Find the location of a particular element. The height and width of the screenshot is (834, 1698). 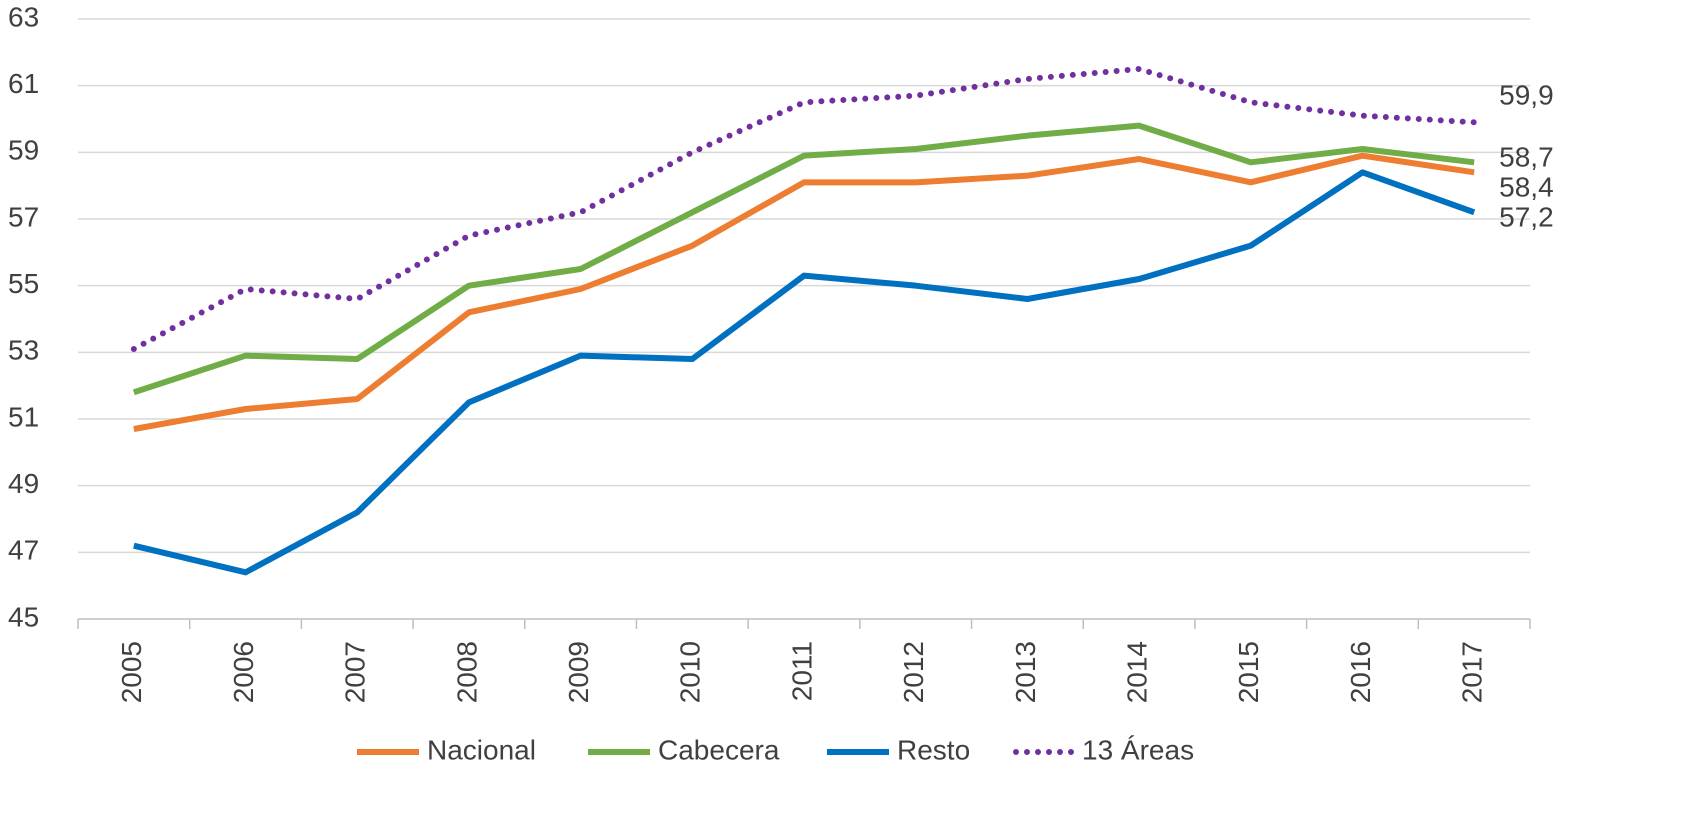

y-tick-label: 53 is located at coordinates (23, 350).